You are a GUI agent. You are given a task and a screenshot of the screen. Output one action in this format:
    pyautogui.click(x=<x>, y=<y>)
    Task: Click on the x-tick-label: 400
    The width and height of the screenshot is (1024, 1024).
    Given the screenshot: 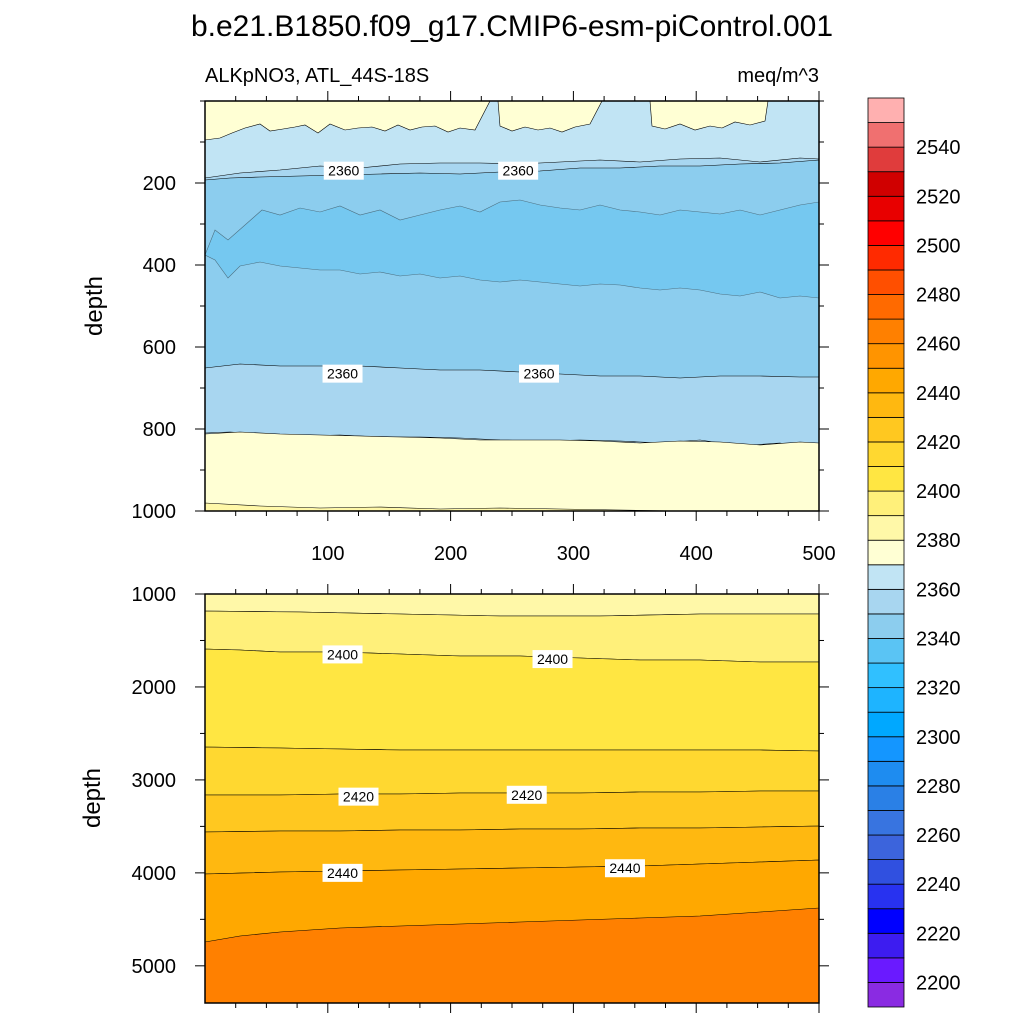 What is the action you would take?
    pyautogui.click(x=696, y=554)
    